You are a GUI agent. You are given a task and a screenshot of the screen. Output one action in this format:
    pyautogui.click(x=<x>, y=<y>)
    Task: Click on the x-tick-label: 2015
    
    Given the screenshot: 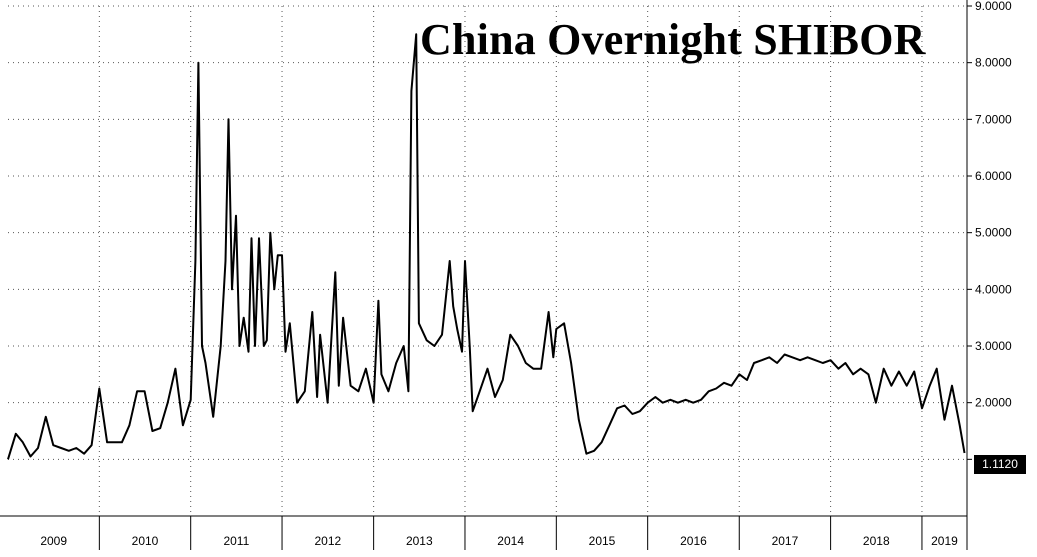 What is the action you would take?
    pyautogui.click(x=602, y=541)
    